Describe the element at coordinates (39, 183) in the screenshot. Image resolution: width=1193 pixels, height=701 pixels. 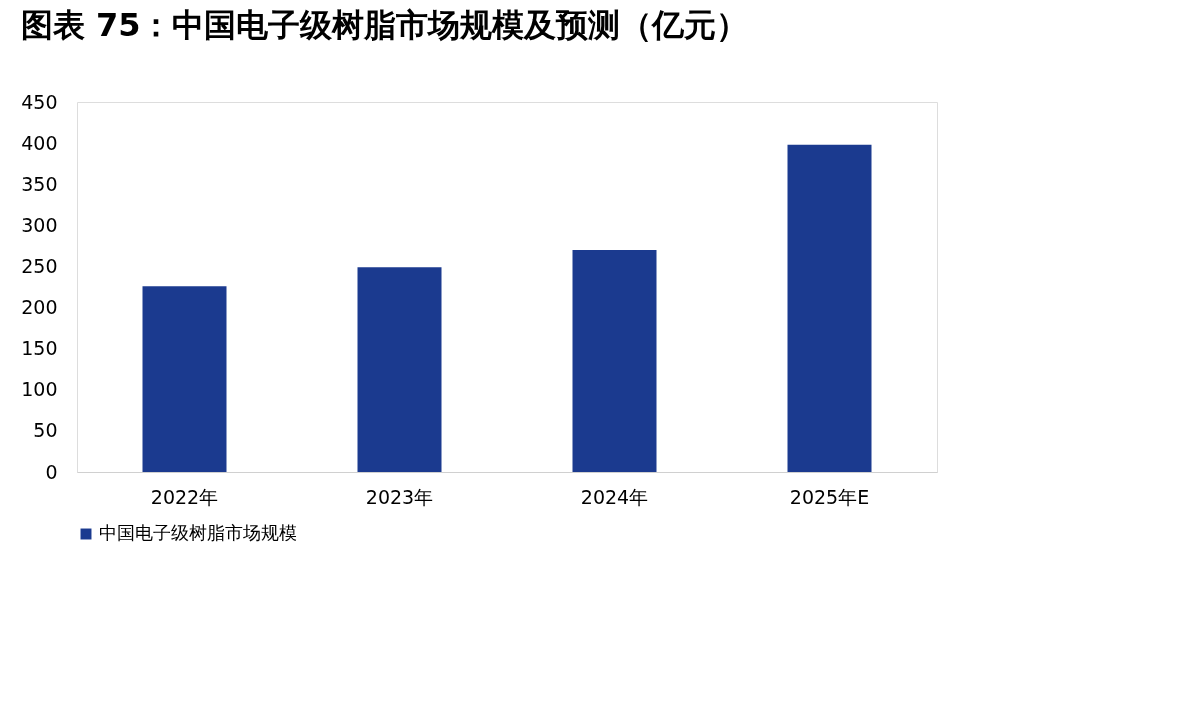
I see `y-tick-label: 350` at that location.